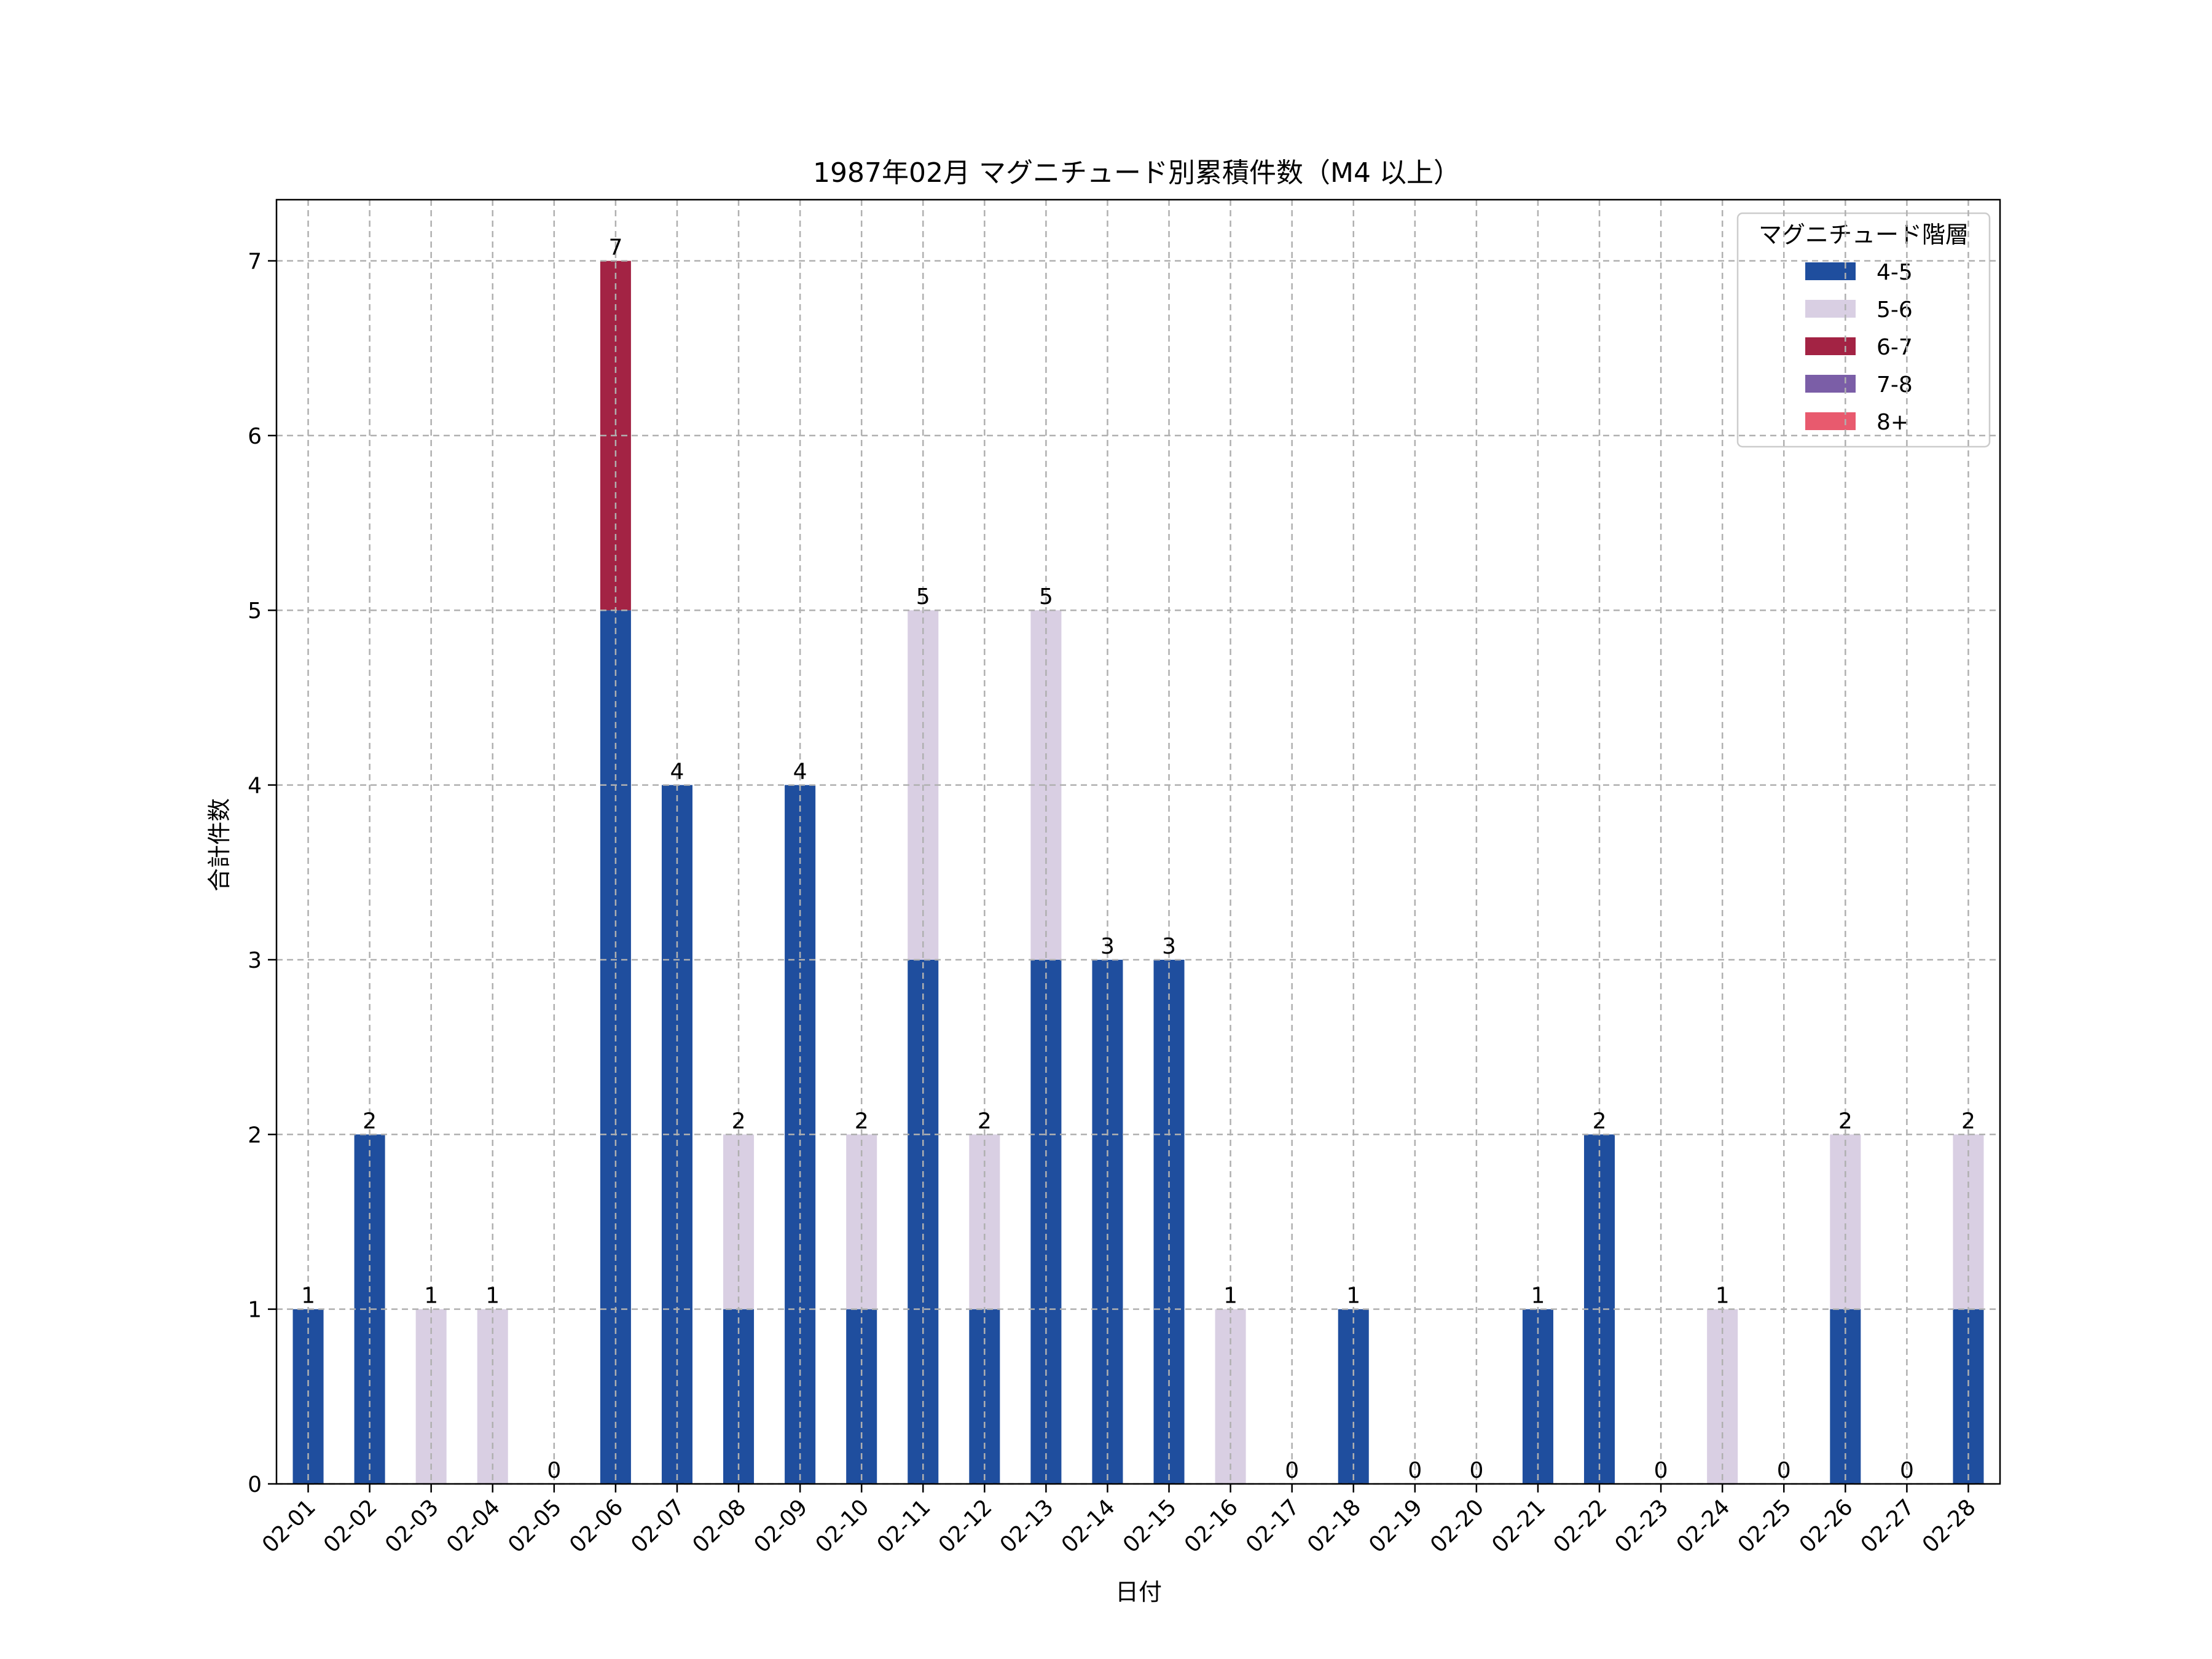  Describe the element at coordinates (1864, 234) in the screenshot. I see `legend-title: マグニチュード階層` at that location.